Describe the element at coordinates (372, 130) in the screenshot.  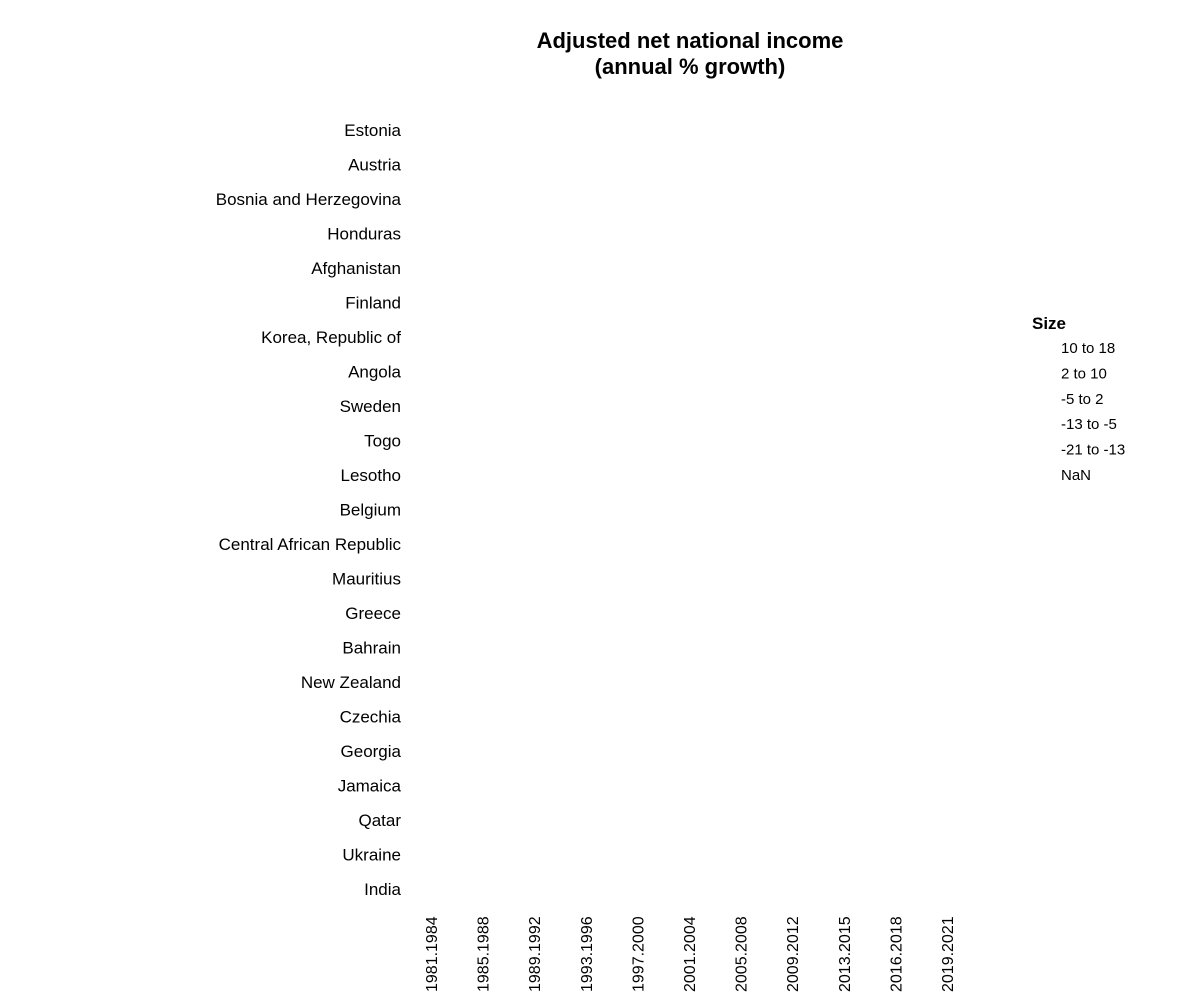
I see `row-label: Estonia` at that location.